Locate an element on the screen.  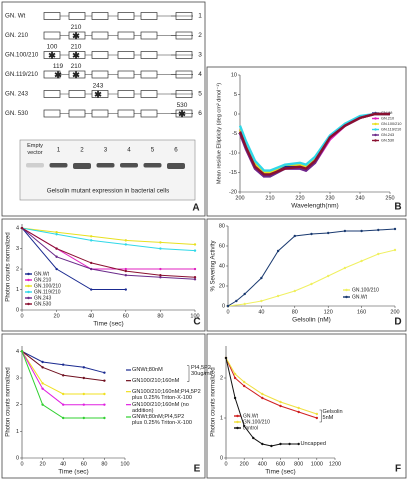
lane-label: 4 is located at coordinates (129, 150).